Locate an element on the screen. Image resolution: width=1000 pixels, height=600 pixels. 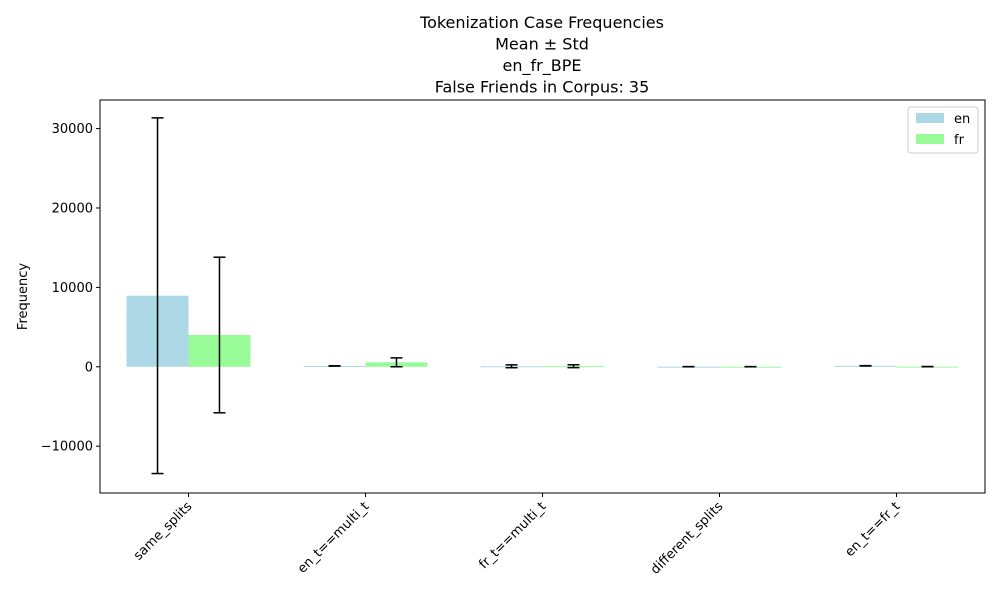
title-line: Tokenization Case Frequencies is located at coordinates (541, 22).